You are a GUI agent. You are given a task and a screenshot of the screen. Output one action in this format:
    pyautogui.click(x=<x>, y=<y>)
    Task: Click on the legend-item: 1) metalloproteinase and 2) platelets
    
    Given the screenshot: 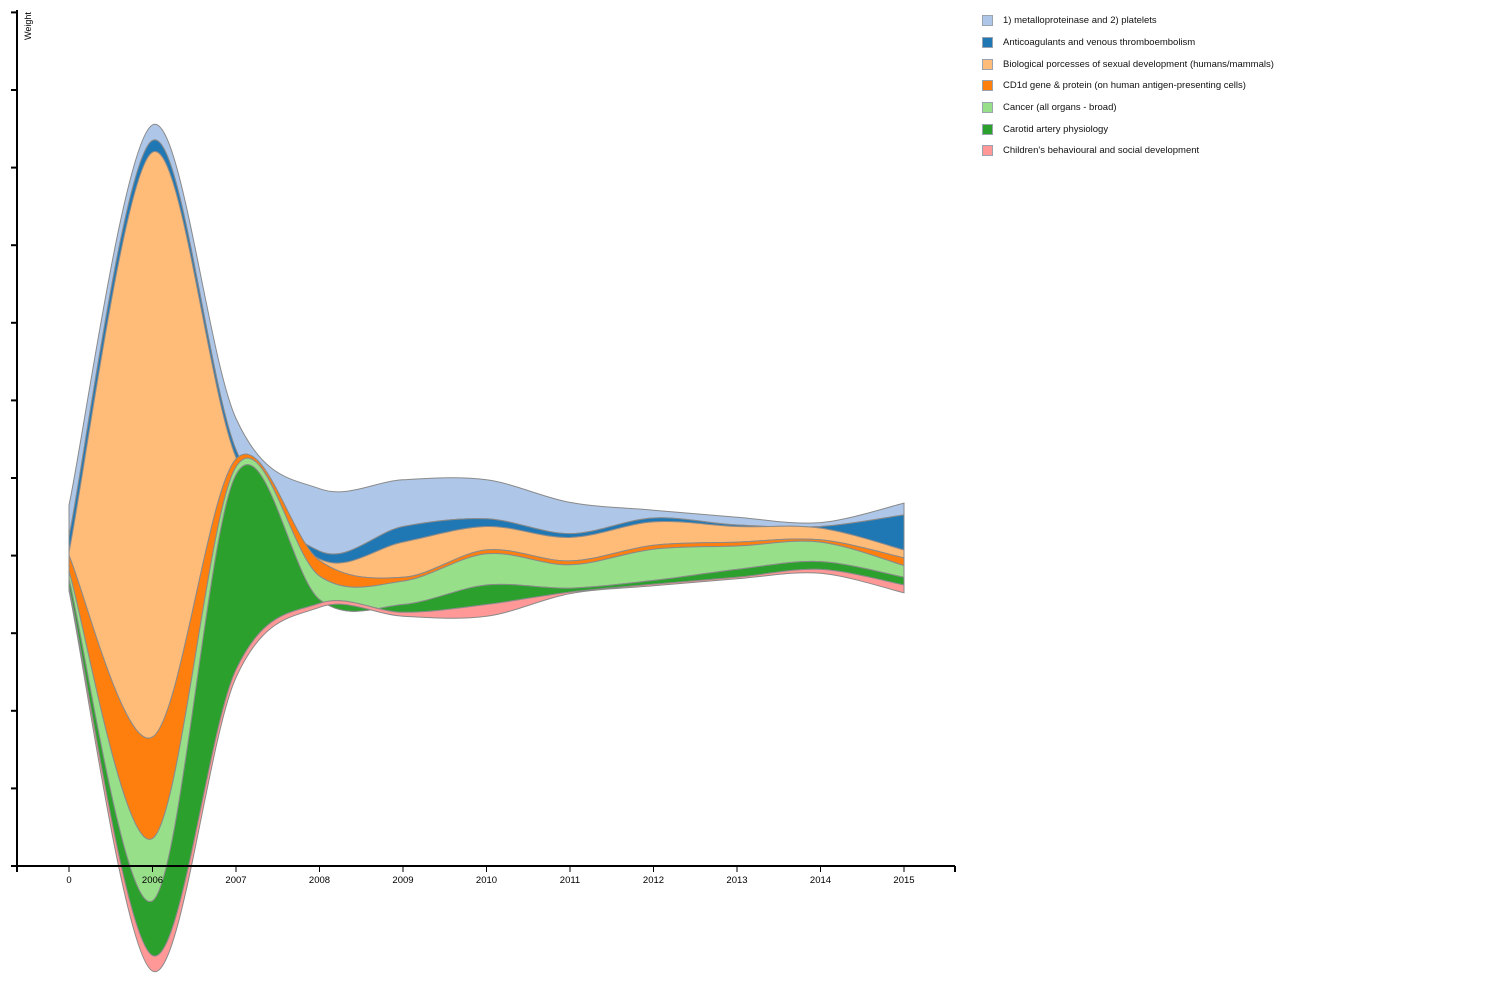 What is the action you would take?
    pyautogui.click(x=1128, y=21)
    